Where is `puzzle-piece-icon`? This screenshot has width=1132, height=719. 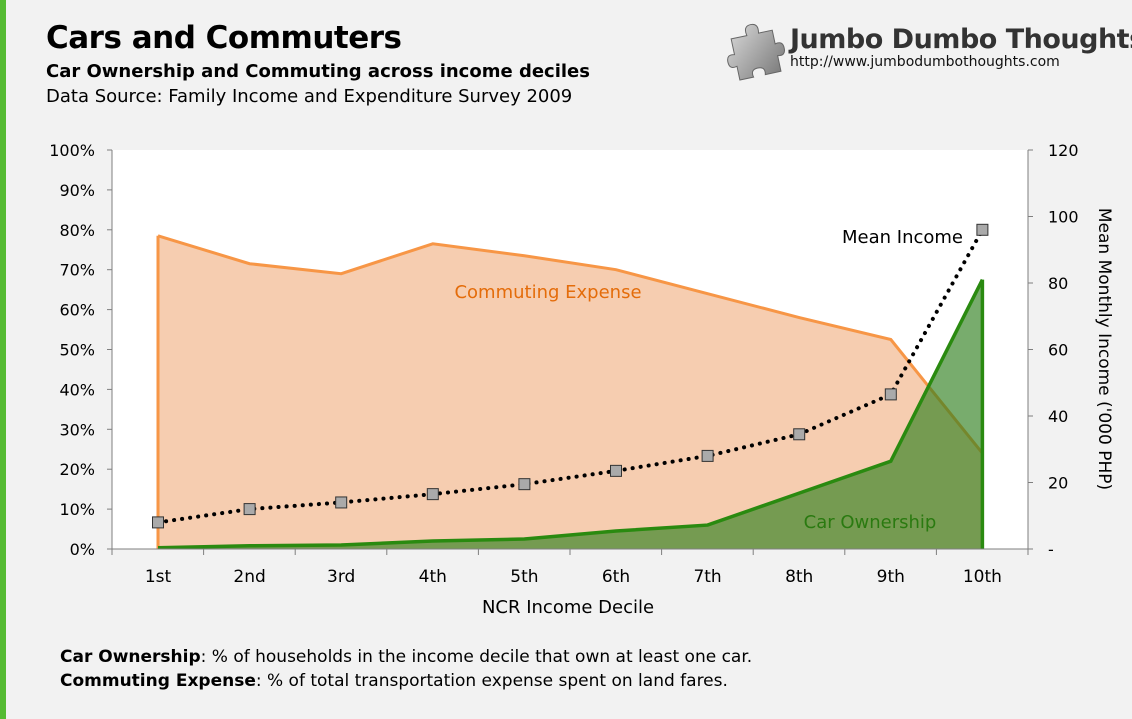
puzzle-piece-icon is located at coordinates (756, 52).